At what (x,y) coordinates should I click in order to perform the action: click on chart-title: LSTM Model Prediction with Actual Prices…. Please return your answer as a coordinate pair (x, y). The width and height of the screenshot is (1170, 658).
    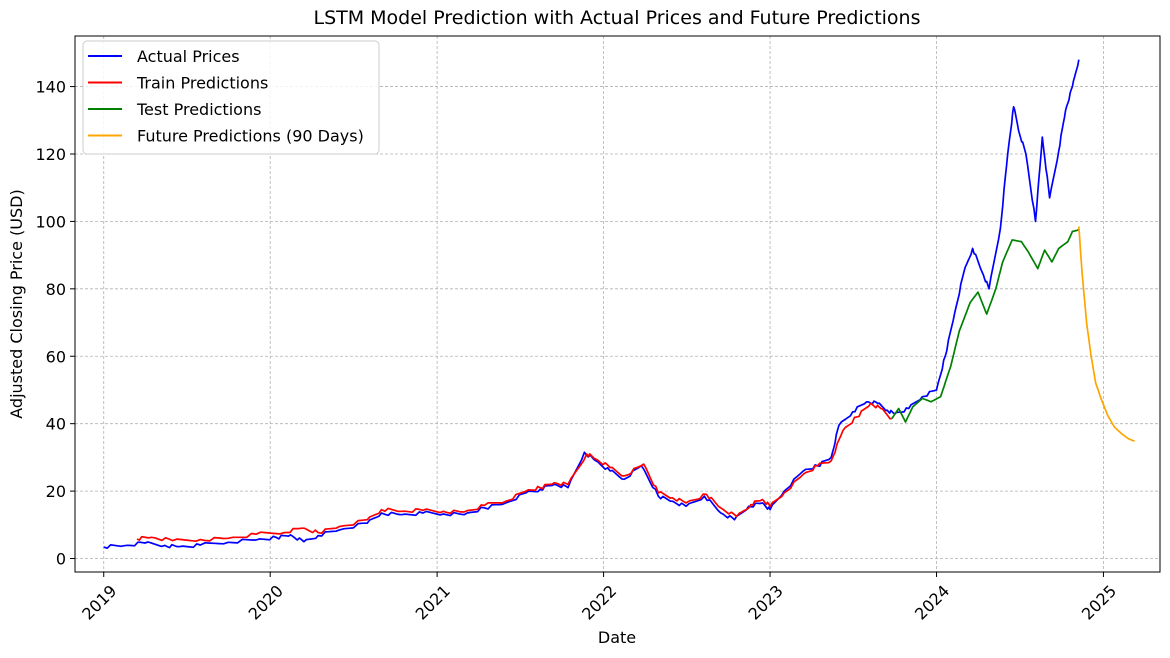
    Looking at the image, I should click on (616, 18).